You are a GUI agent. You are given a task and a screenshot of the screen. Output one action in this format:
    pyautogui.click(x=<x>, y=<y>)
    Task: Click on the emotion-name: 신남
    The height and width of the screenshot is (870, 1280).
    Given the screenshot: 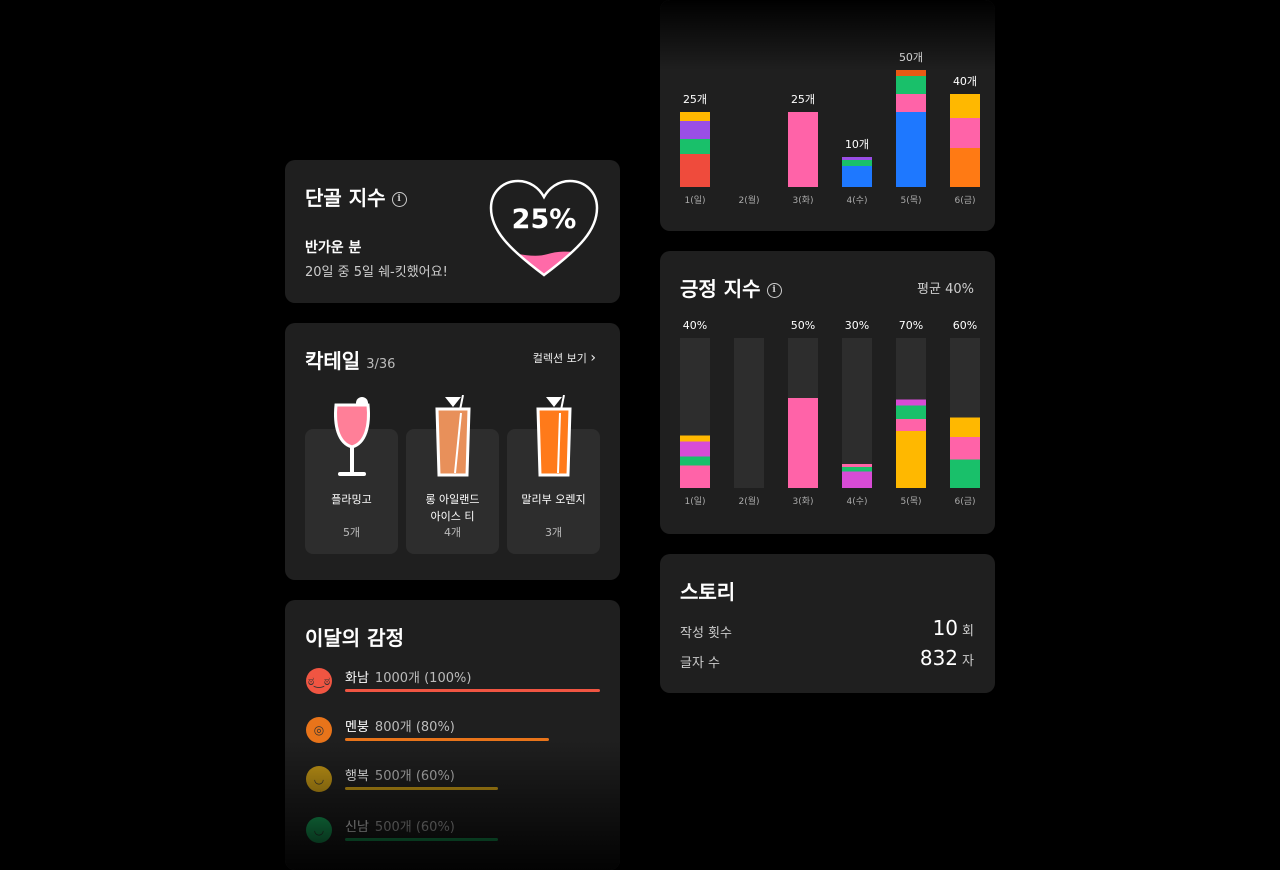 What is the action you would take?
    pyautogui.click(x=357, y=827)
    